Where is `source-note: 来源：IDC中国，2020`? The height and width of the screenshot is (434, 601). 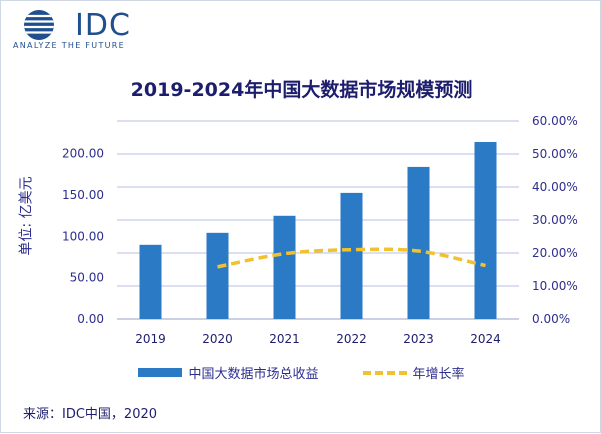 source-note: 来源：IDC中国，2020 is located at coordinates (90, 414).